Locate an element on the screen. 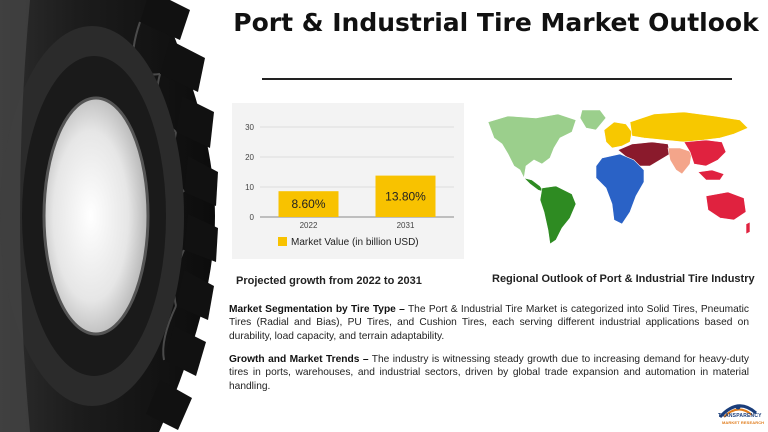 The image size is (768, 432). x-tick-label: 2031 is located at coordinates (406, 225).